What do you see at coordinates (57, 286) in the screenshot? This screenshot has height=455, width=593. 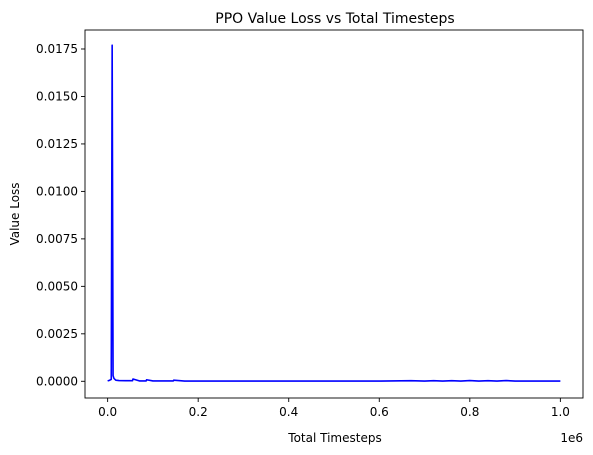 I see `y-tick-label: 0.0050` at bounding box center [57, 286].